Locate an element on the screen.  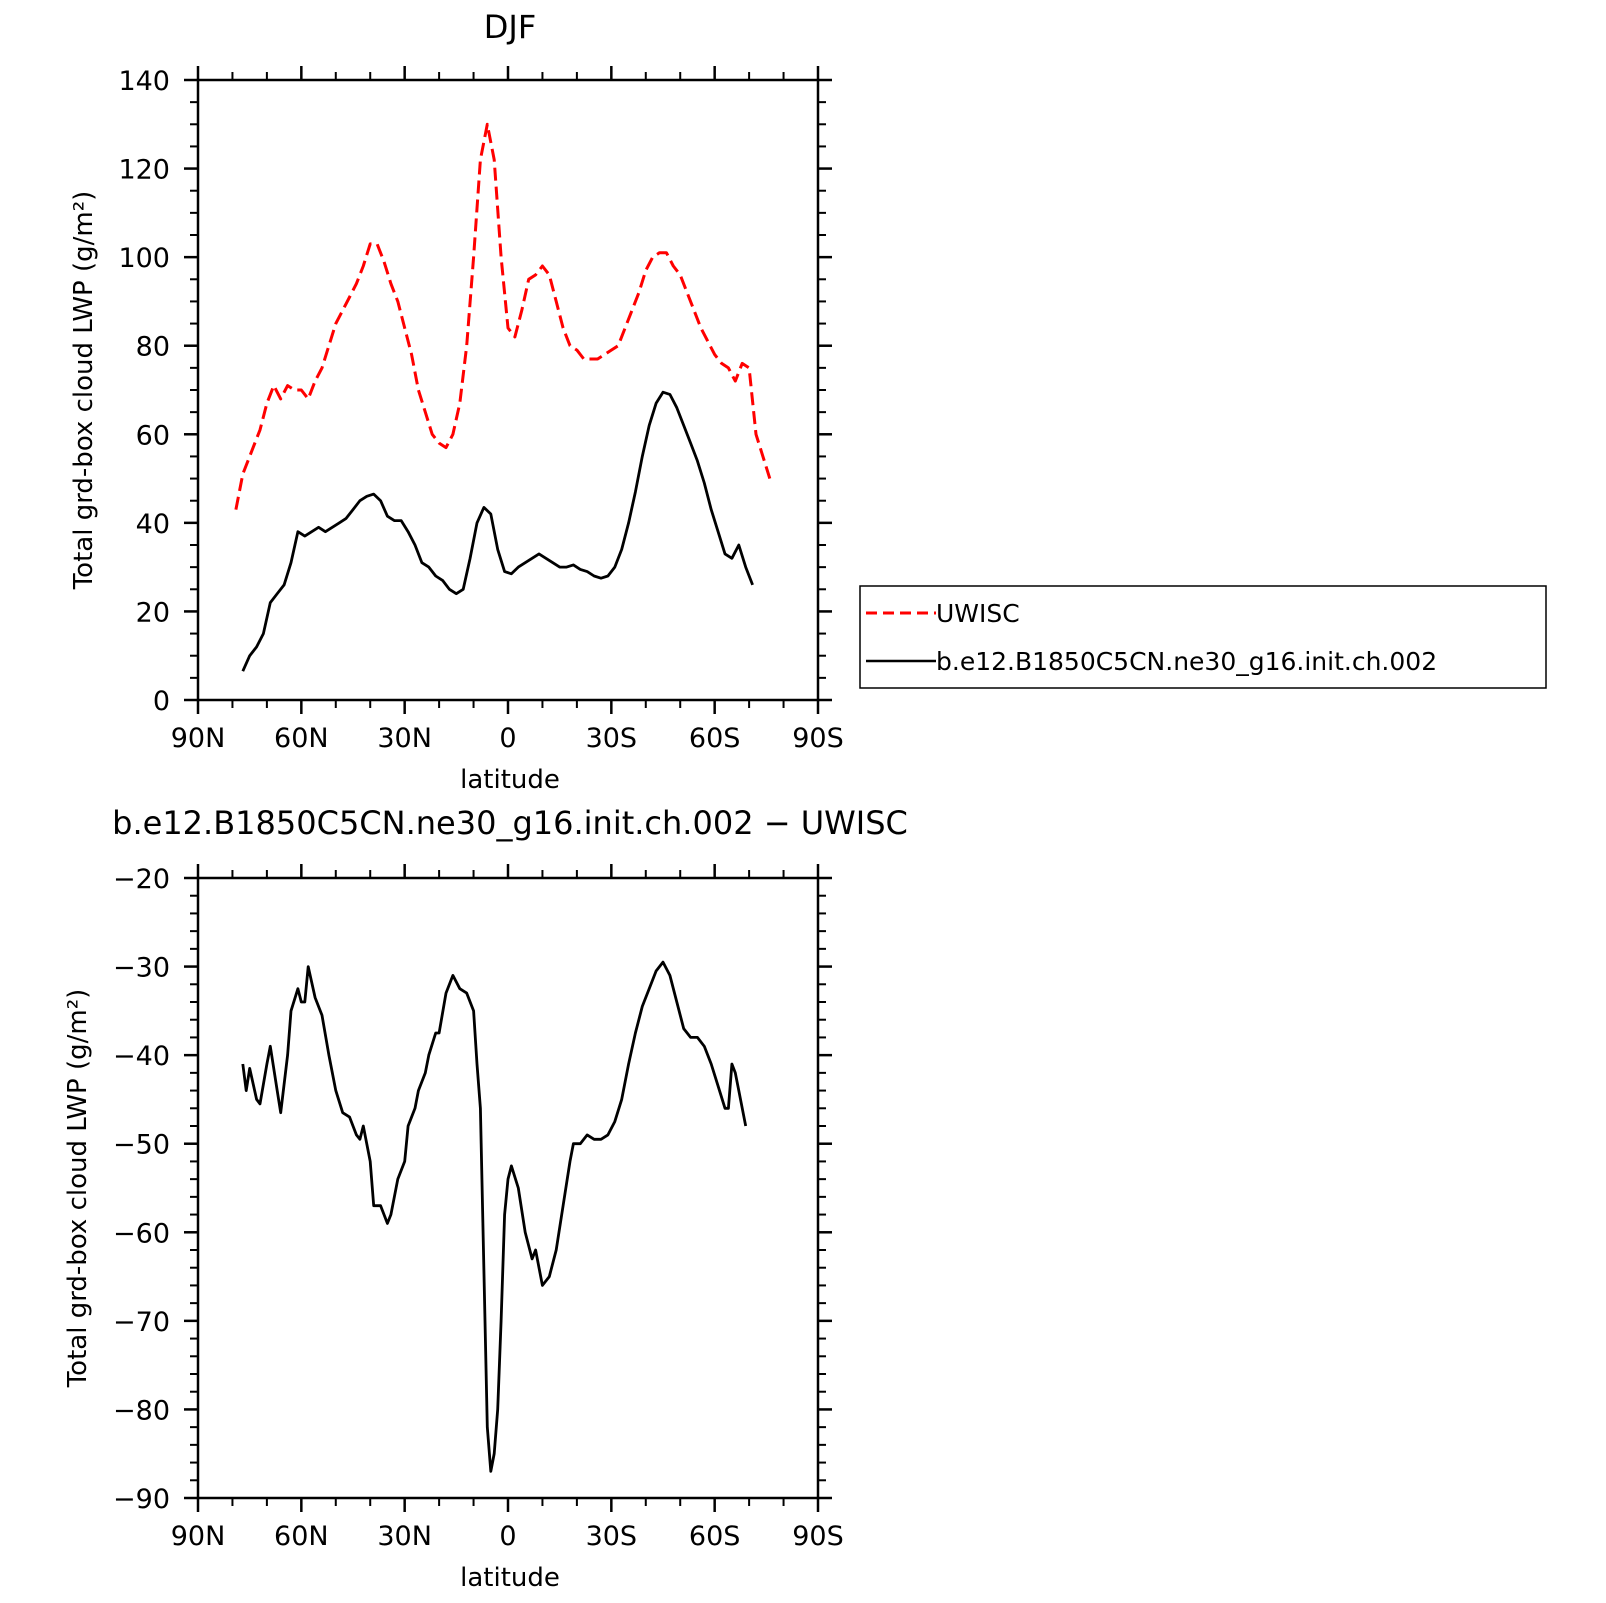
bottom-x-axis-label: latitude is located at coordinates (510, 1578).